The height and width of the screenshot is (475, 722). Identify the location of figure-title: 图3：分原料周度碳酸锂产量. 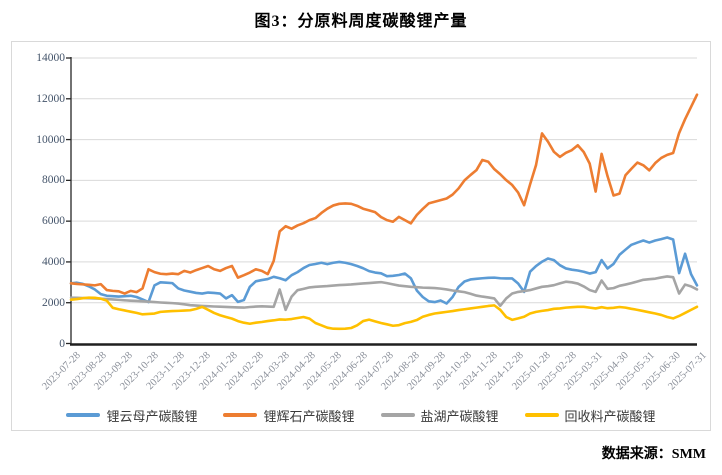
(361, 21).